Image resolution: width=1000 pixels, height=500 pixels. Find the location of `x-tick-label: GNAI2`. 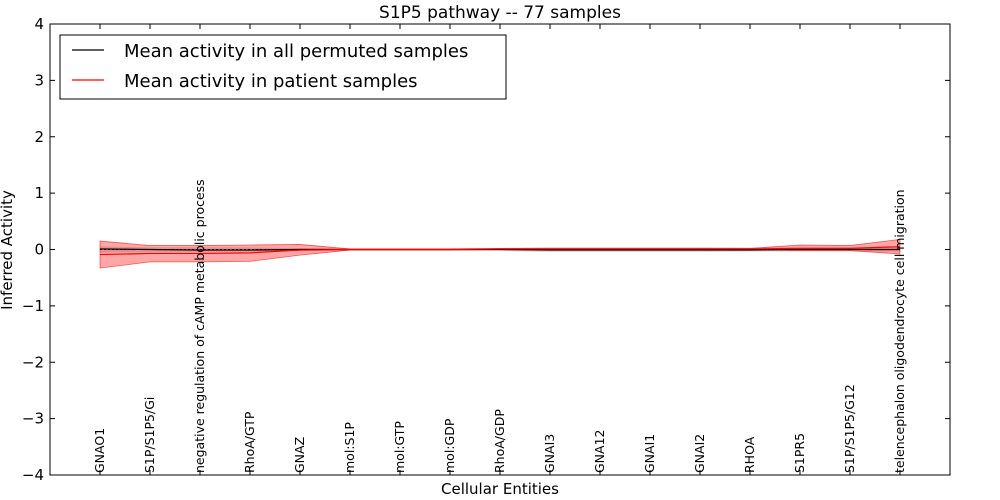

x-tick-label: GNAI2 is located at coordinates (699, 453).